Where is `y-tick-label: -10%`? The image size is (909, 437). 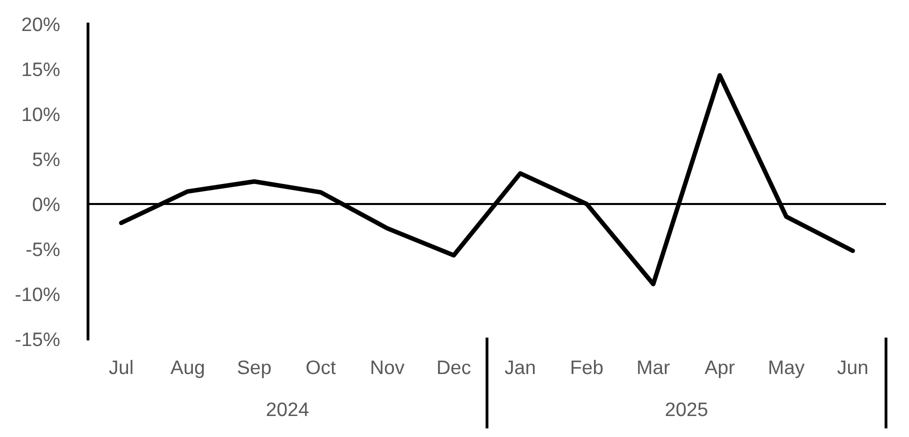 y-tick-label: -10% is located at coordinates (38, 294).